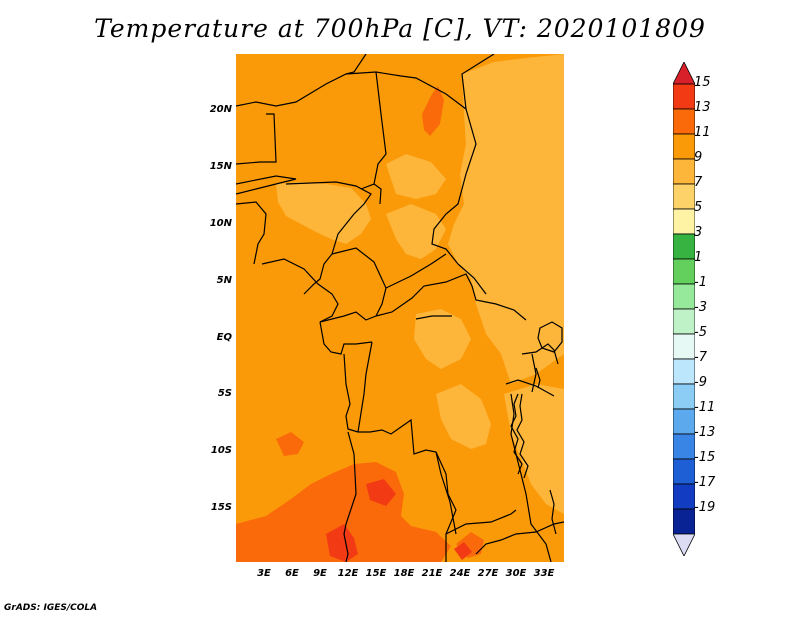  I want to click on colorbar-tick-label: 3, so click(698, 232).